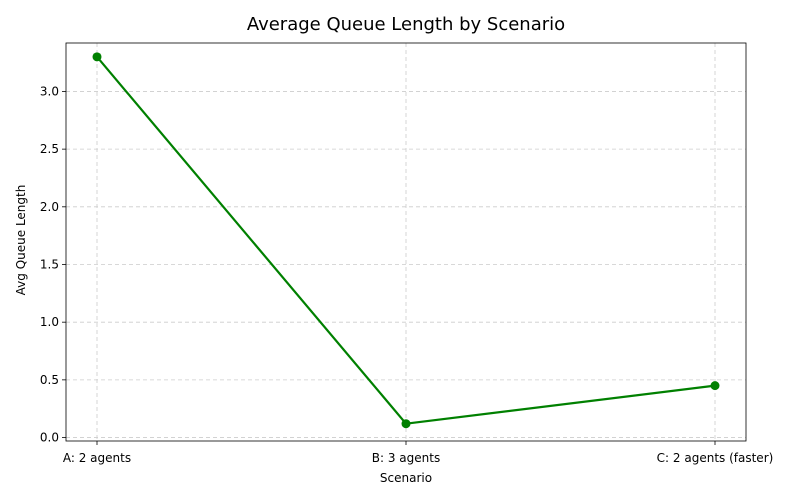 Image resolution: width=800 pixels, height=500 pixels. What do you see at coordinates (49, 322) in the screenshot?
I see `y-tick-label: 1.0` at bounding box center [49, 322].